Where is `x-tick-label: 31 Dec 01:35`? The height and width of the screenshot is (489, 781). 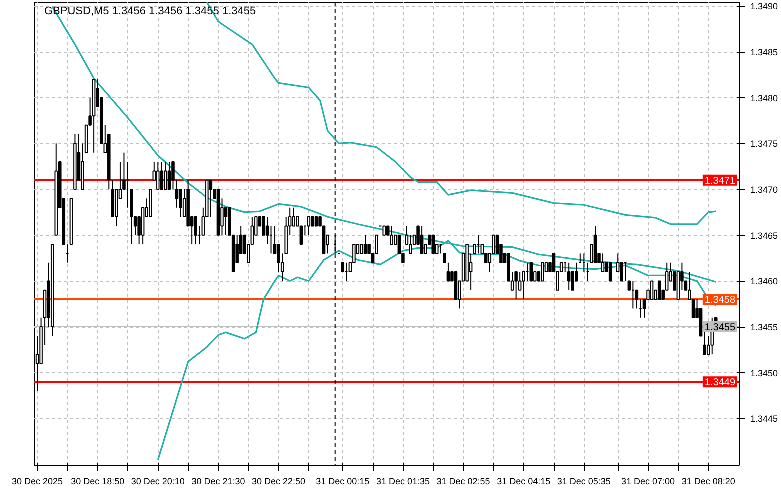
x-tick-label: 31 Dec 01:35 is located at coordinates (403, 481).